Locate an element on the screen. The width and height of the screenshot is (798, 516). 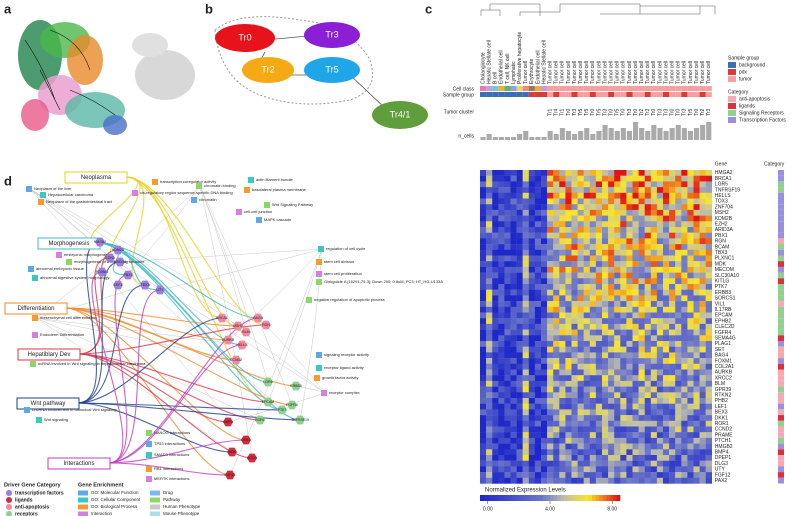
legend-title: Gene Enrichment is located at coordinates (101, 485).